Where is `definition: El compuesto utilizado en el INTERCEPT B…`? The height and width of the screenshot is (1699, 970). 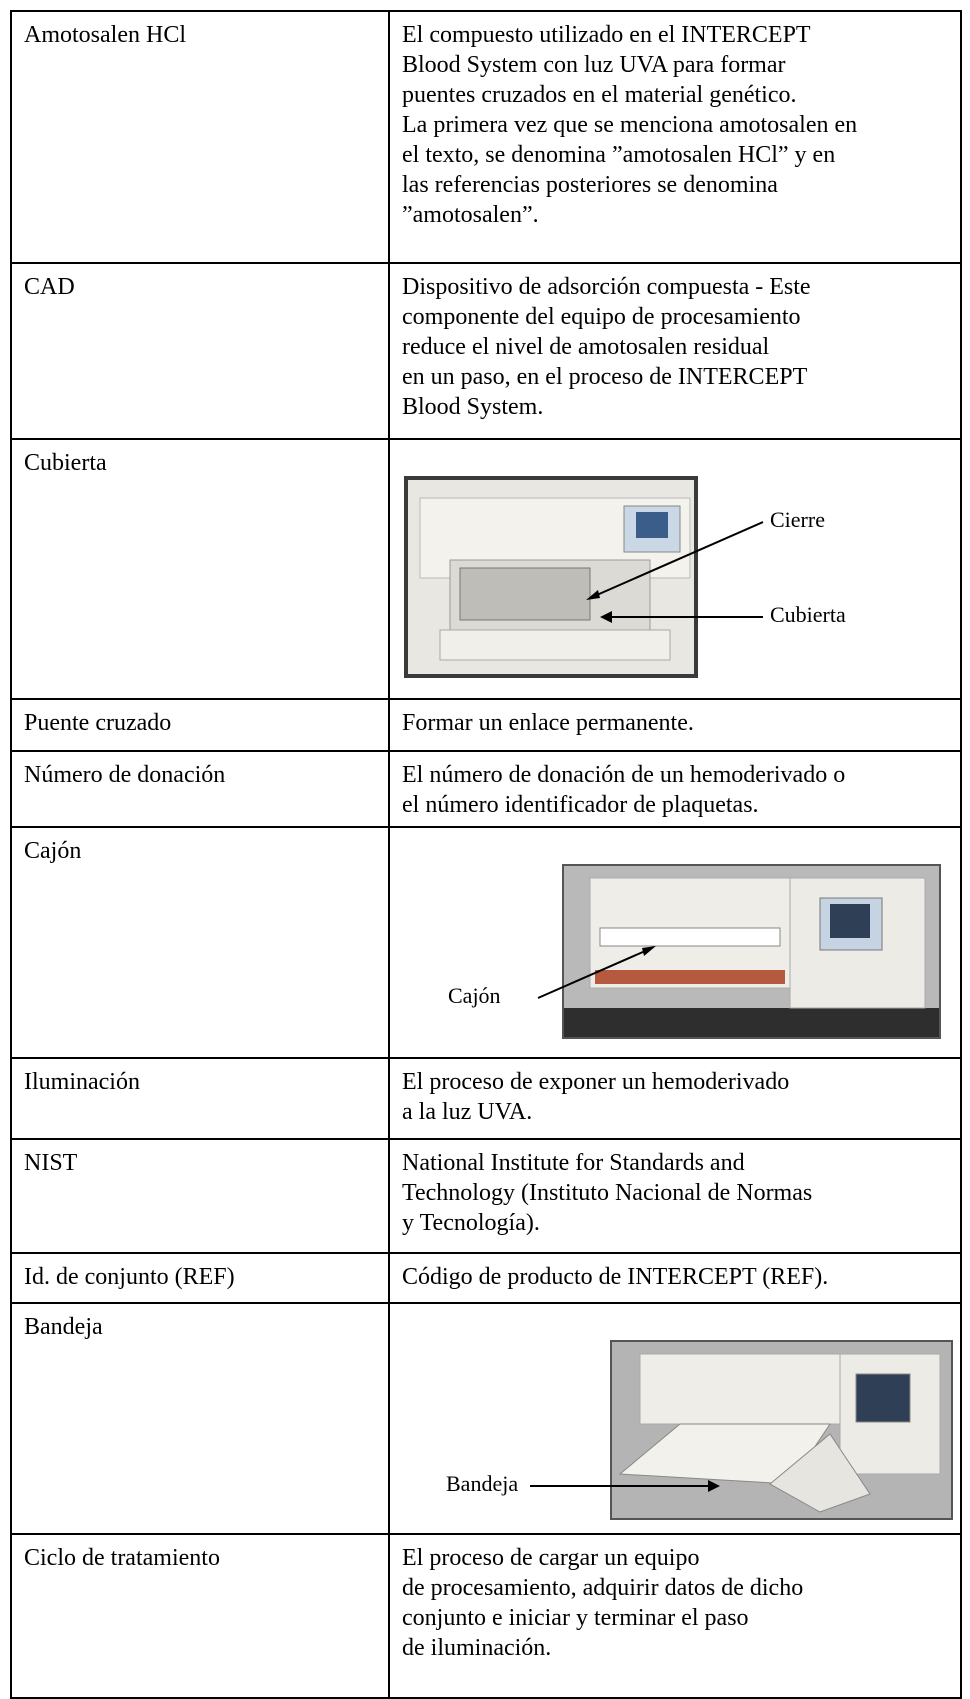 definition: El compuesto utilizado en el INTERCEPT B… is located at coordinates (675, 137).